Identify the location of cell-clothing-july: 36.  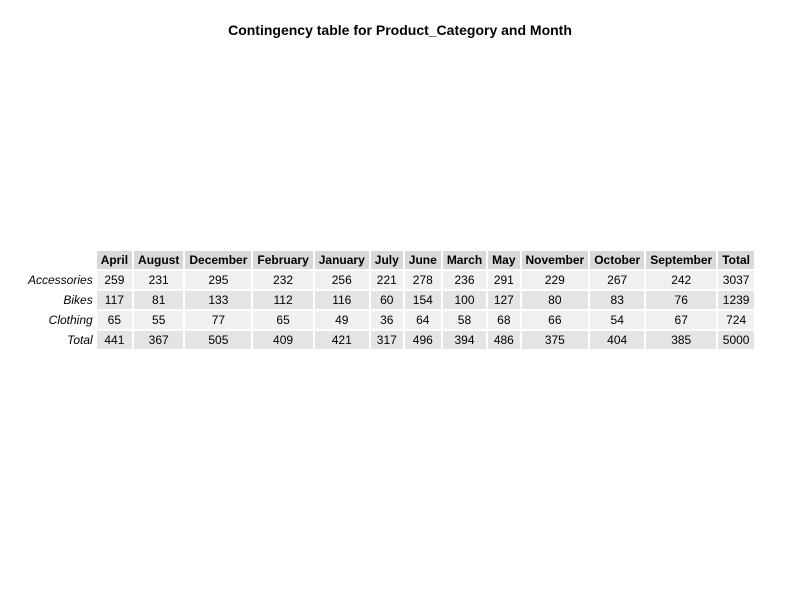
(386, 320).